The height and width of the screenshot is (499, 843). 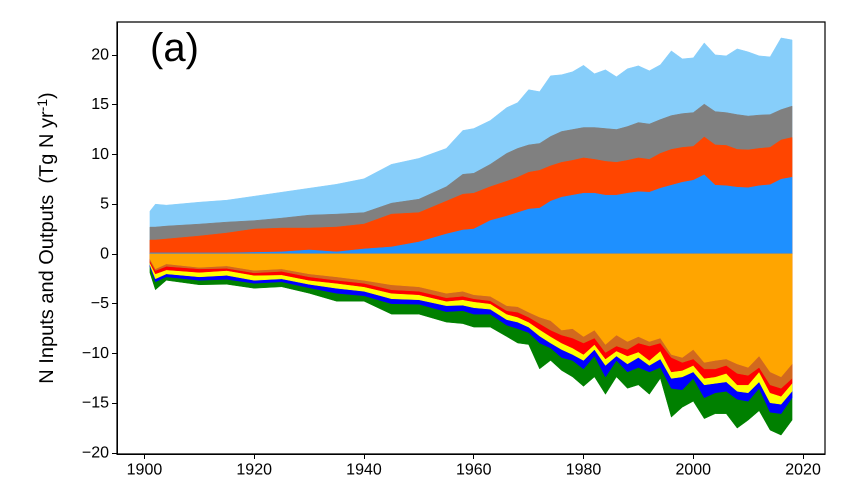 What do you see at coordinates (100, 105) in the screenshot?
I see `y-tick-label: 15` at bounding box center [100, 105].